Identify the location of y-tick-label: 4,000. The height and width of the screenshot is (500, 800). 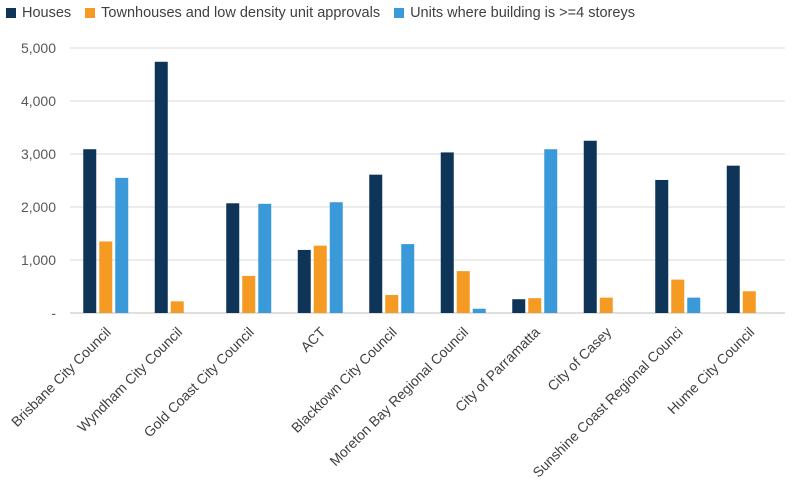
(38, 101).